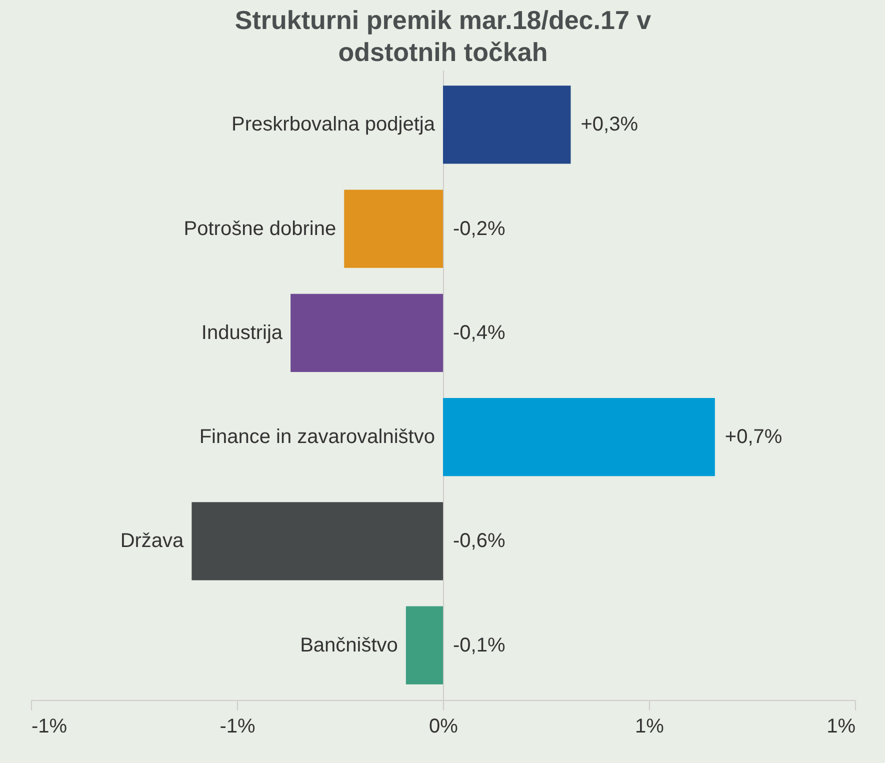 The width and height of the screenshot is (885, 763). Describe the element at coordinates (443, 36) in the screenshot. I see `chart-title: Strukturni premik mar.18/dec.17 v odstotnih točkah` at that location.